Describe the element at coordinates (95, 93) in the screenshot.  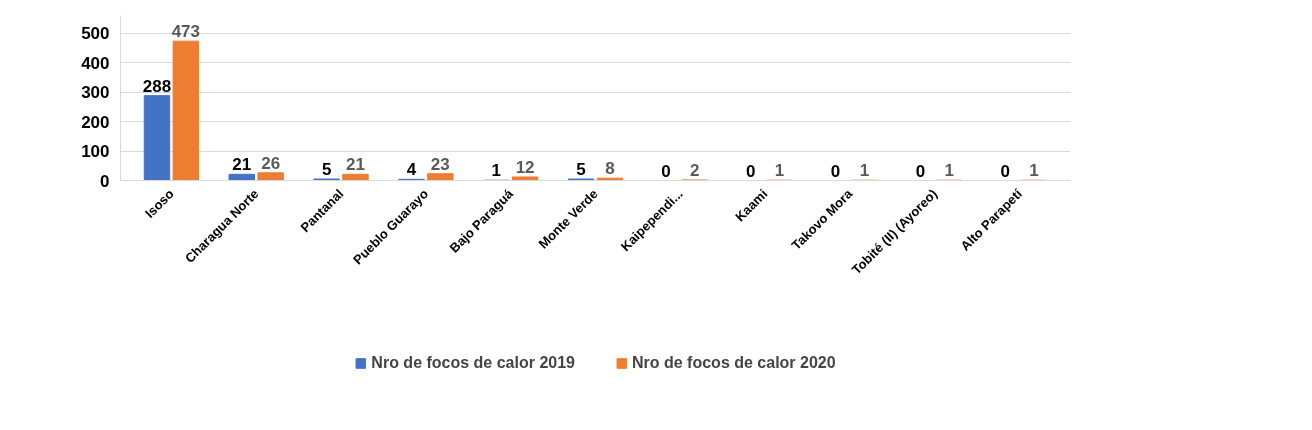
I see `y-tick-label: 300` at that location.